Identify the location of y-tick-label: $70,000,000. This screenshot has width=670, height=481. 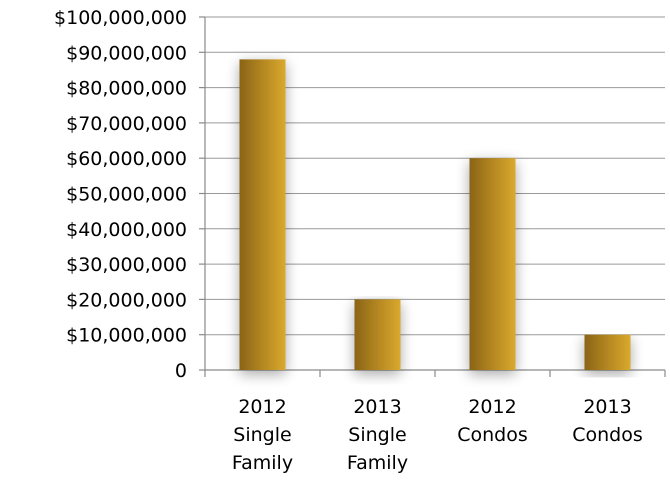
(126, 124).